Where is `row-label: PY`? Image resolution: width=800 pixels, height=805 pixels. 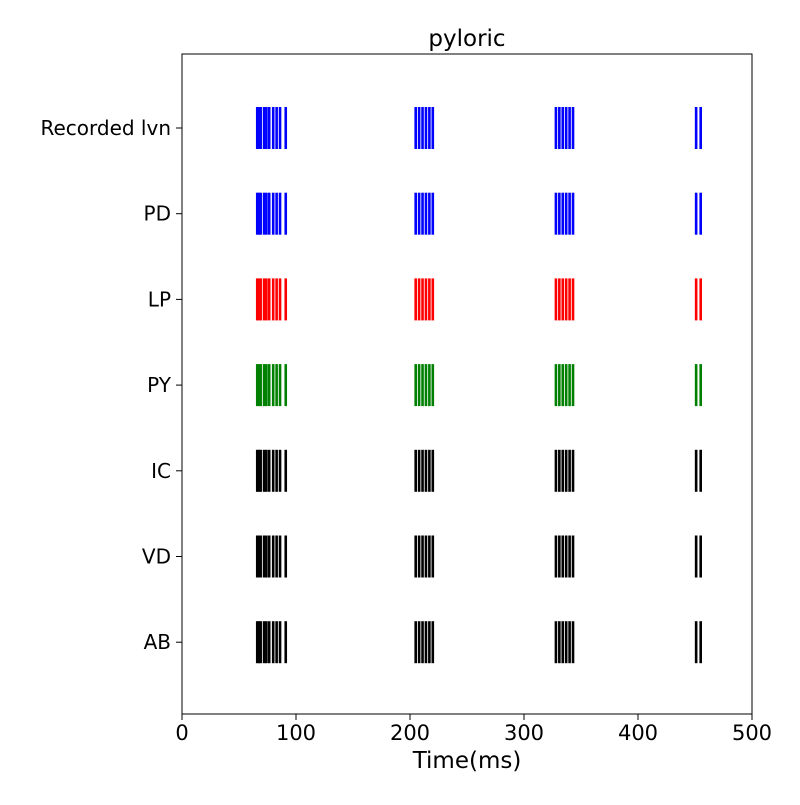 row-label: PY is located at coordinates (159, 385).